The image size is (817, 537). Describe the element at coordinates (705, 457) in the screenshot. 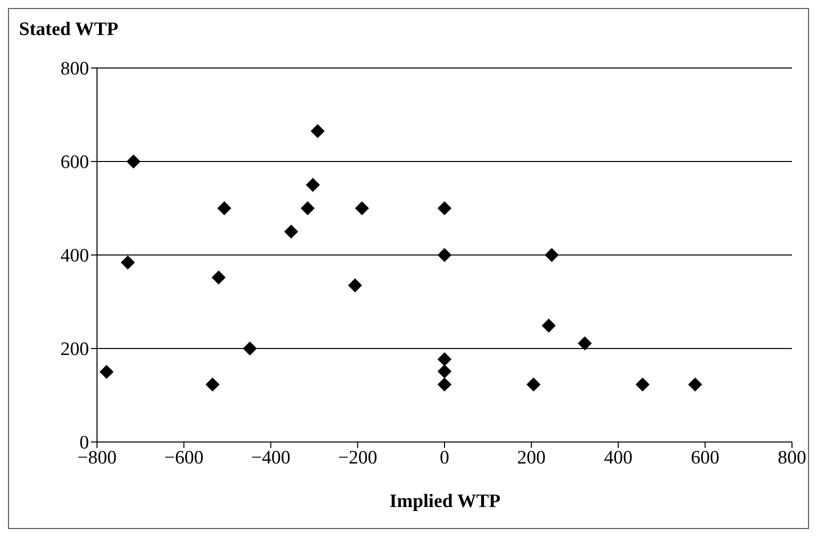

I see `x-tick-label: 600` at that location.